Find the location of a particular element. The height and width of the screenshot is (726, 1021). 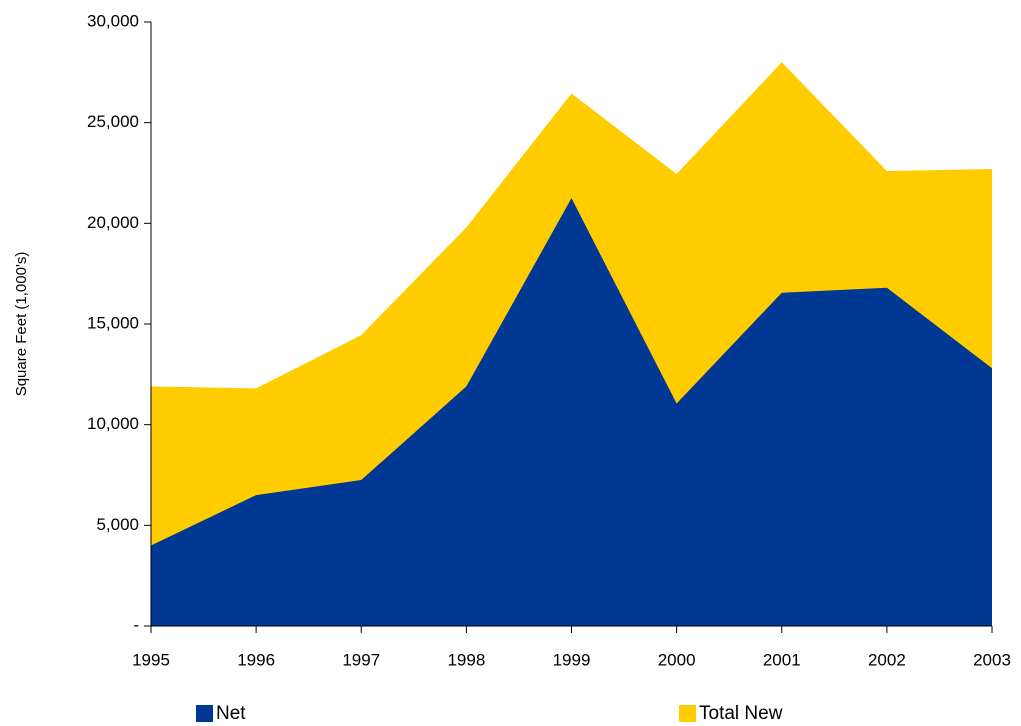

y-tick-label: - is located at coordinates (136, 624).